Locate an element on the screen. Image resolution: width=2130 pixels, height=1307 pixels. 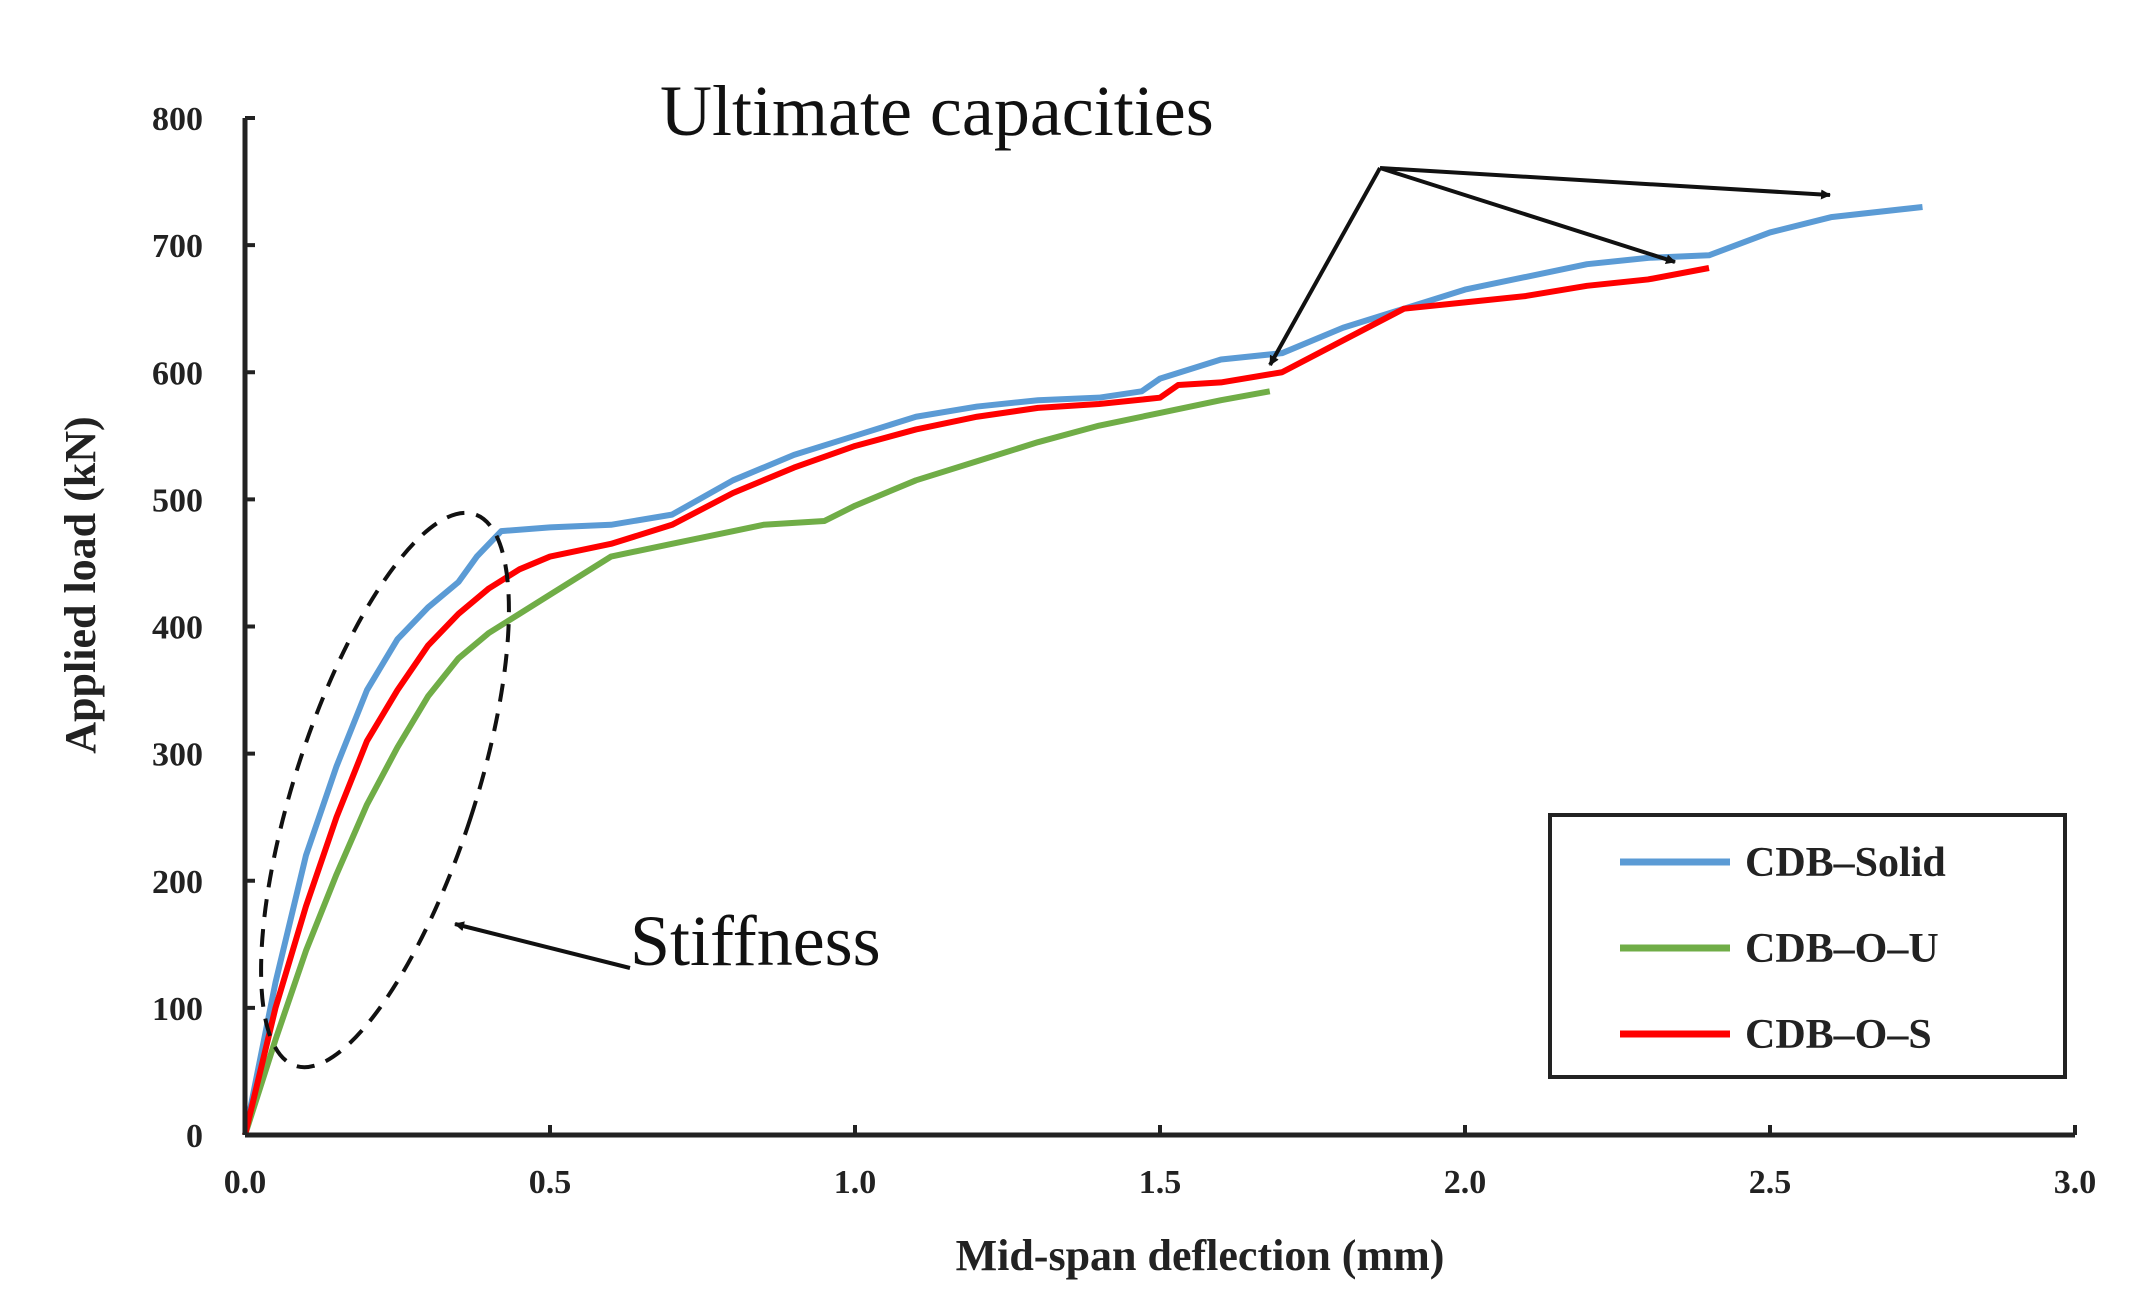
x-tick-label: 3.0 is located at coordinates (2075, 1182).